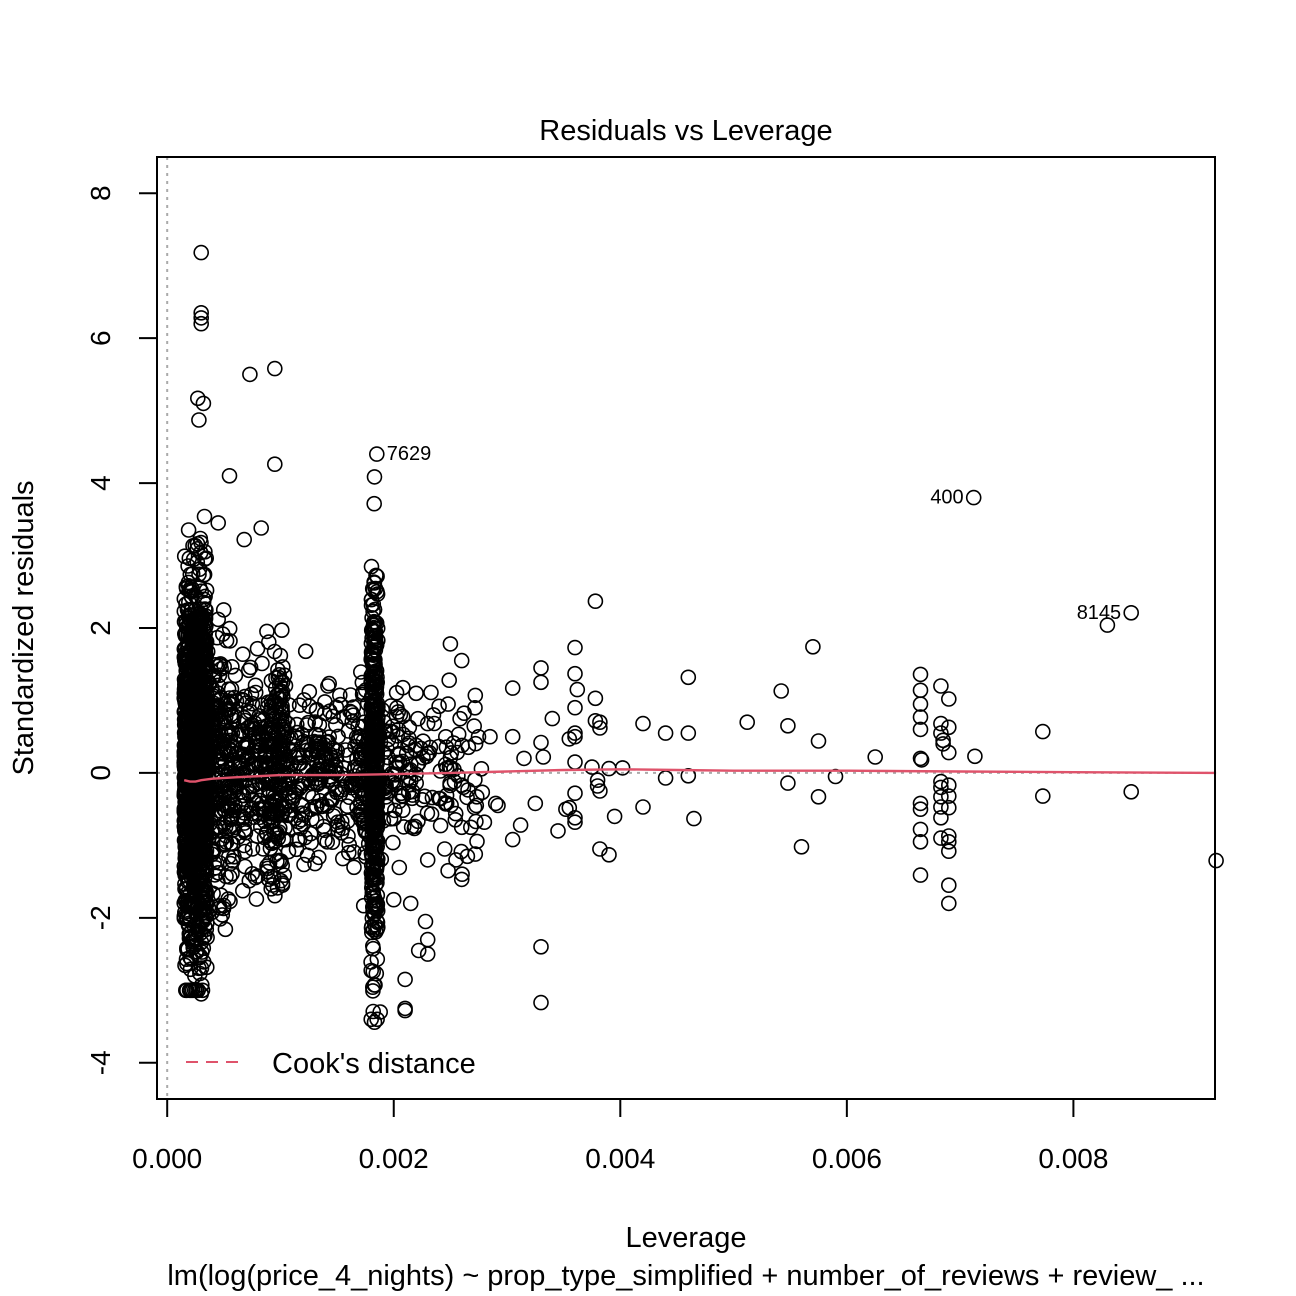 The width and height of the screenshot is (1296, 1296). I want to click on cooks-distance-smooth, so click(700, 775).